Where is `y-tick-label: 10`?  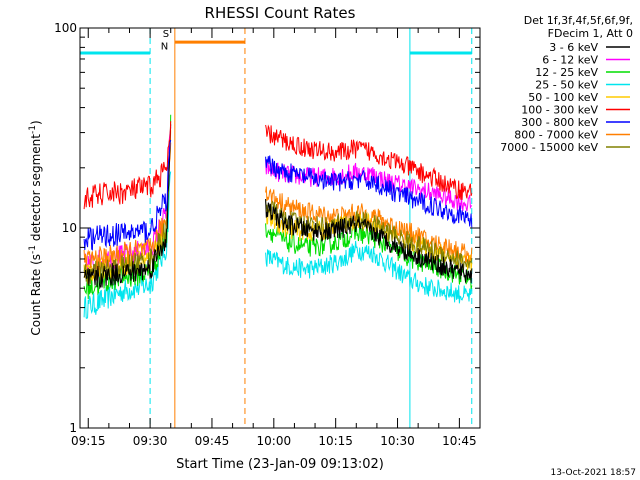 y-tick-label: 10 is located at coordinates (69, 228).